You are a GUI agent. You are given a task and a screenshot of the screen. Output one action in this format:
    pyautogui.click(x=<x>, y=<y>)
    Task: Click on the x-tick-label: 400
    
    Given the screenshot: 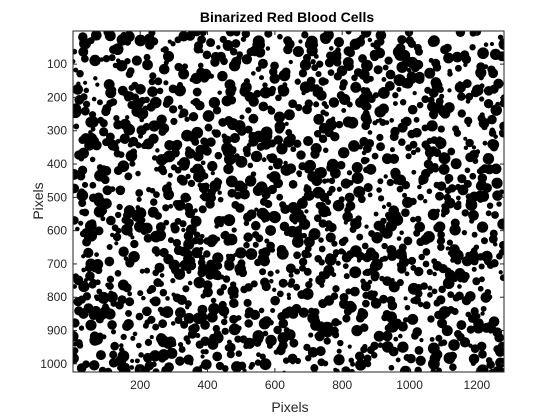 What is the action you would take?
    pyautogui.click(x=208, y=385)
    